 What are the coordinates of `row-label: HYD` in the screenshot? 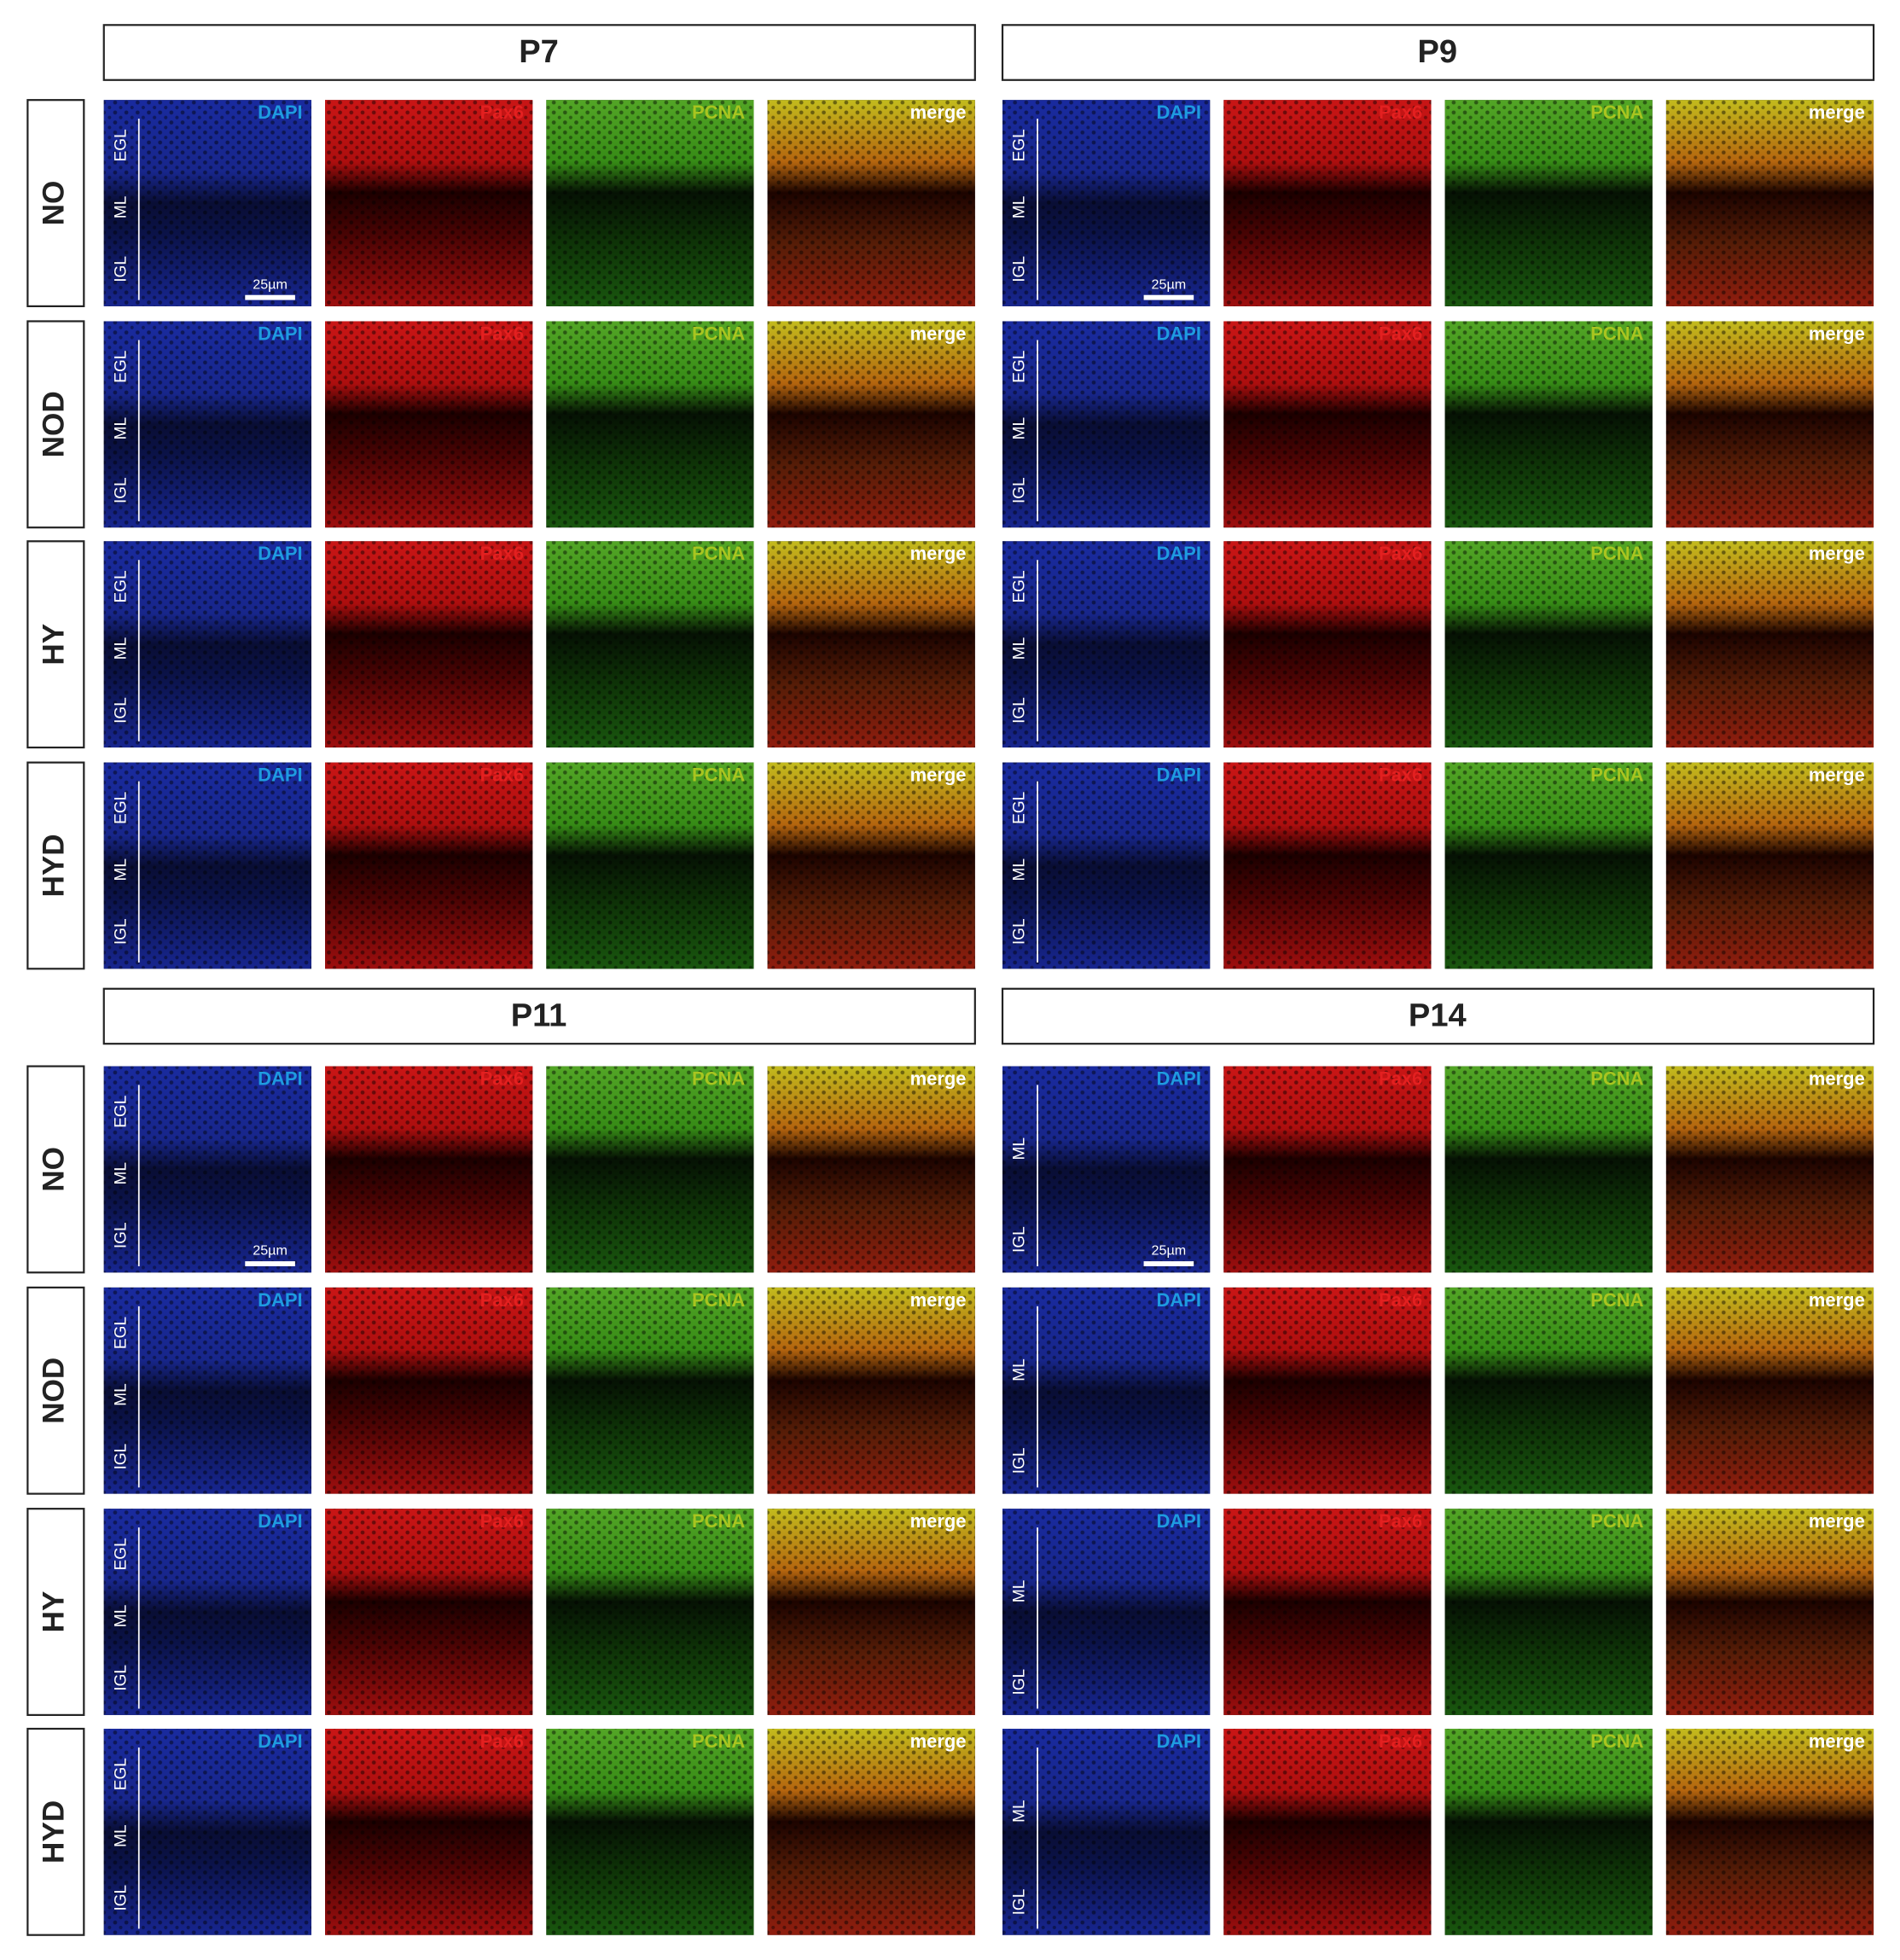 It's located at (55, 1832).